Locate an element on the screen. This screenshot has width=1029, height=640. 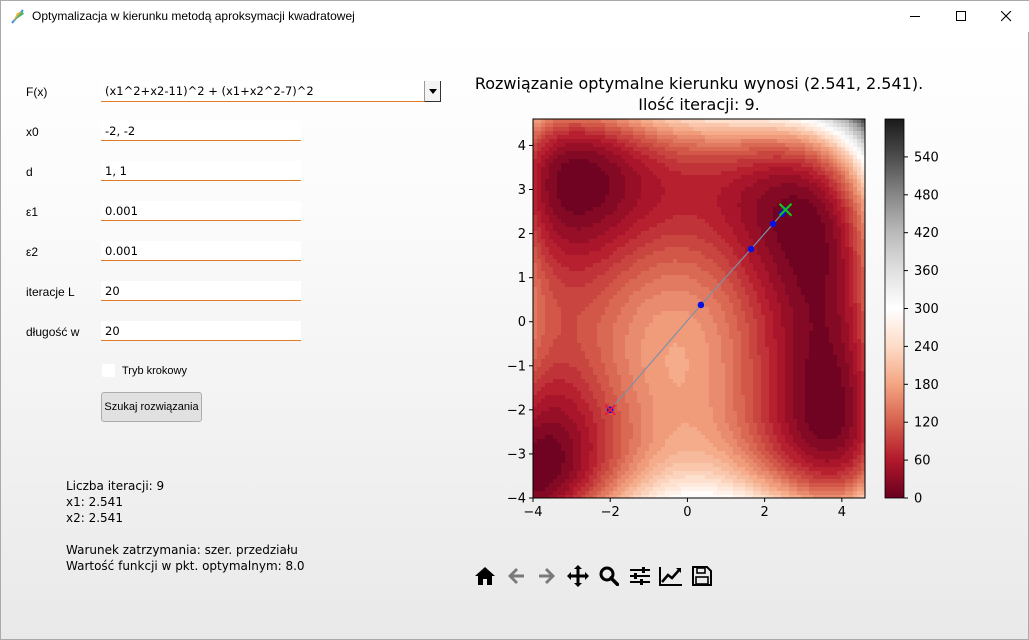
forward-arrow-icon is located at coordinates (546, 576).